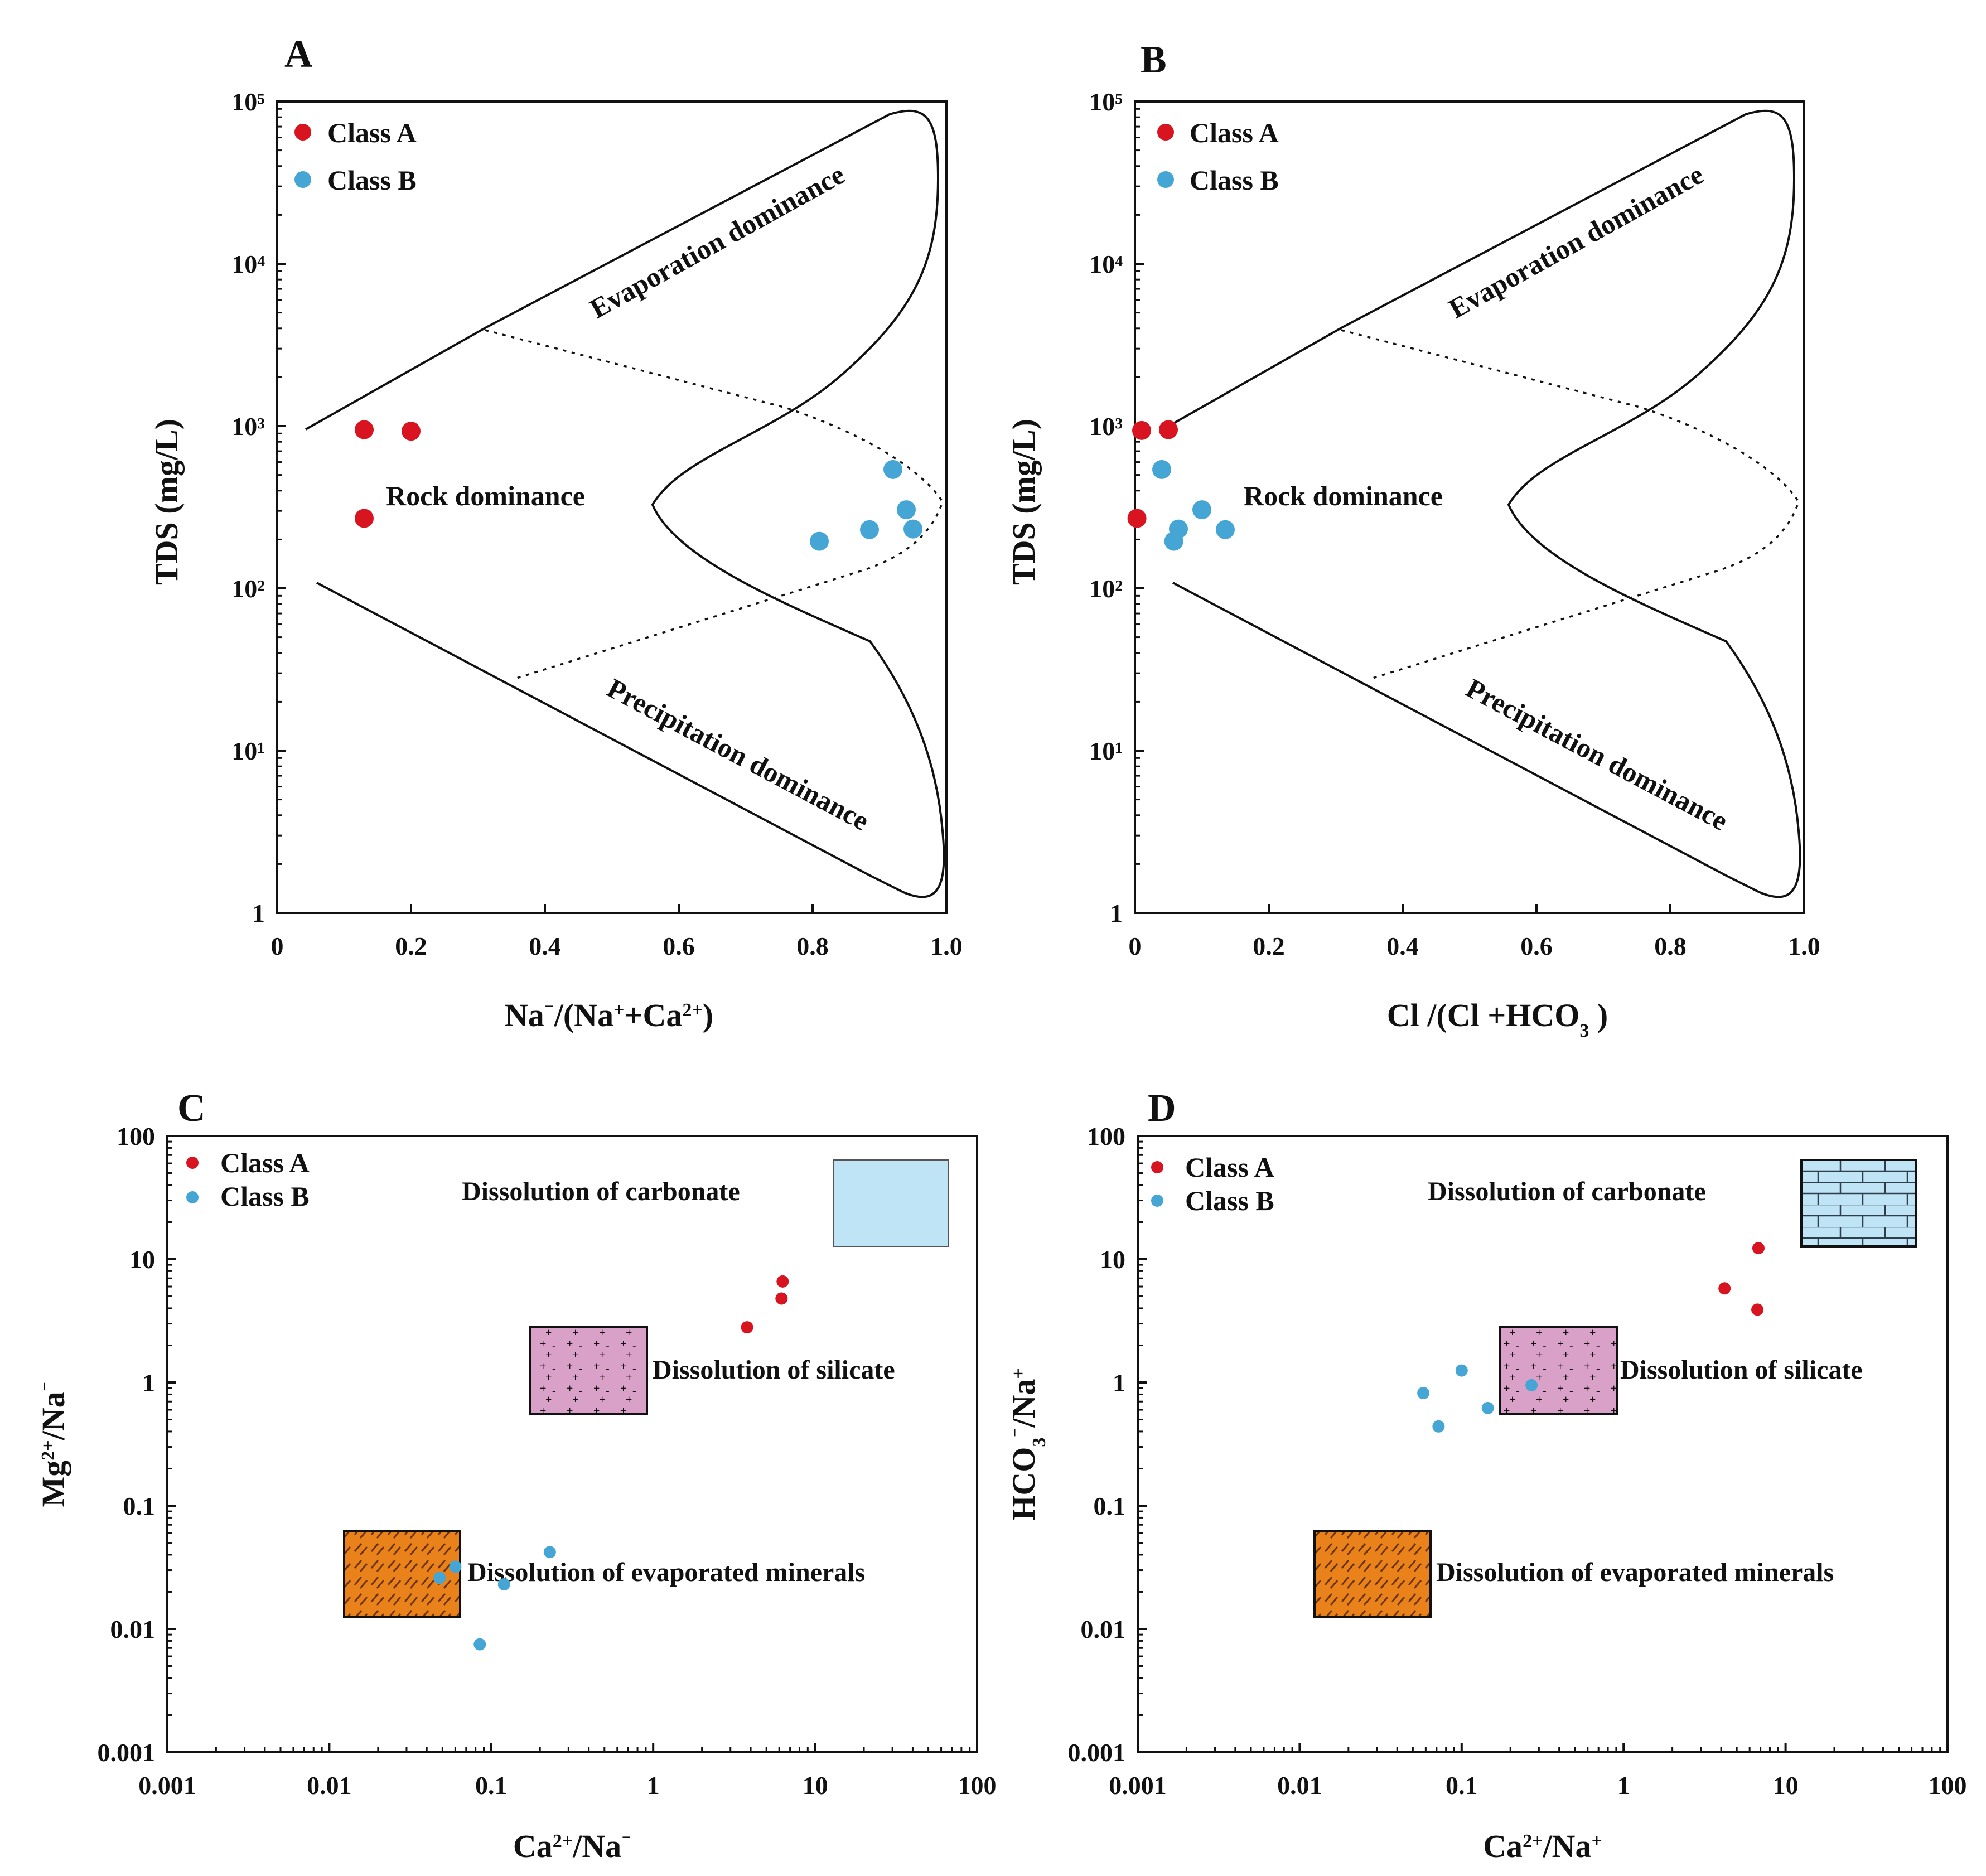  What do you see at coordinates (191, 1108) in the screenshot?
I see `panel-label-c: C` at bounding box center [191, 1108].